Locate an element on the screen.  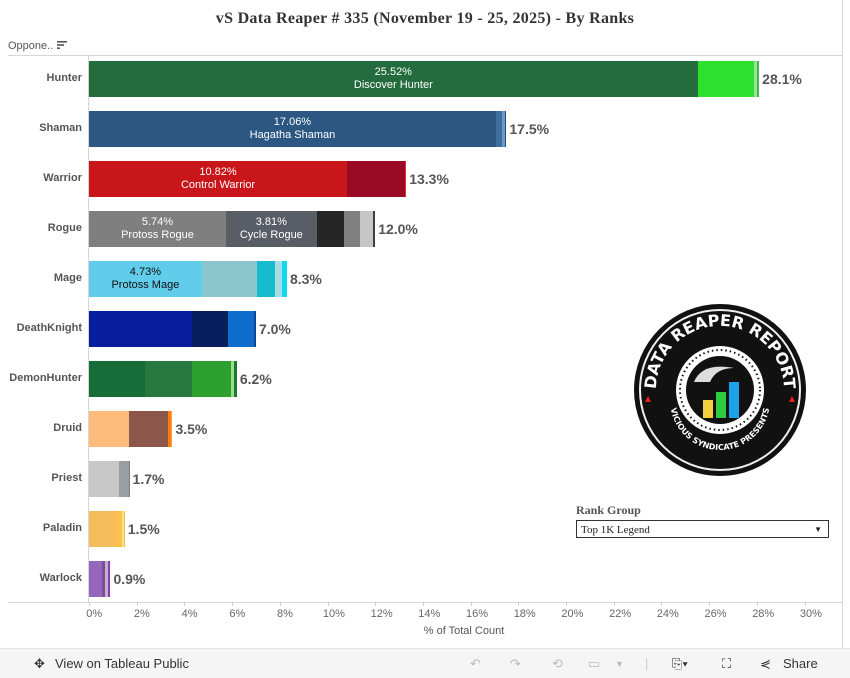
redo-icon: ↷ is located at coordinates (515, 663).